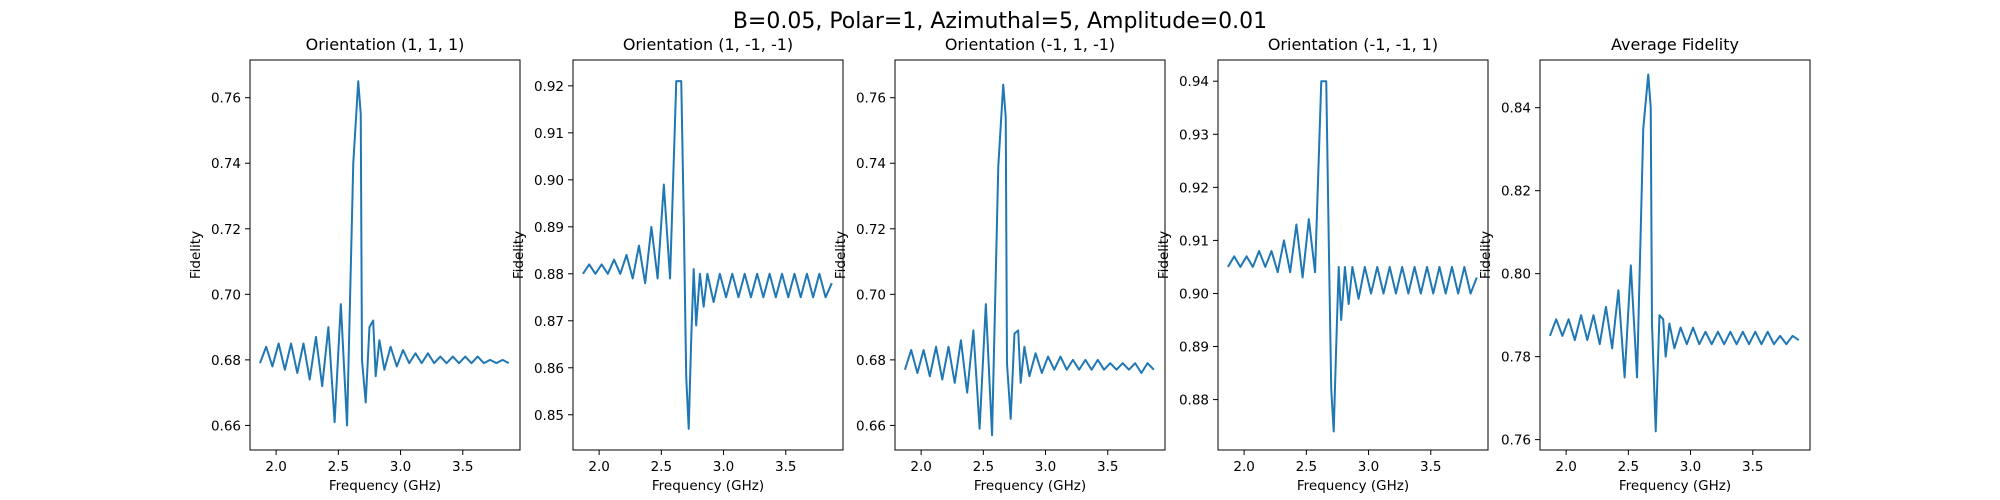 This screenshot has height=500, width=2000. Describe the element at coordinates (549, 369) in the screenshot. I see `y-tick-label: 0.86` at that location.